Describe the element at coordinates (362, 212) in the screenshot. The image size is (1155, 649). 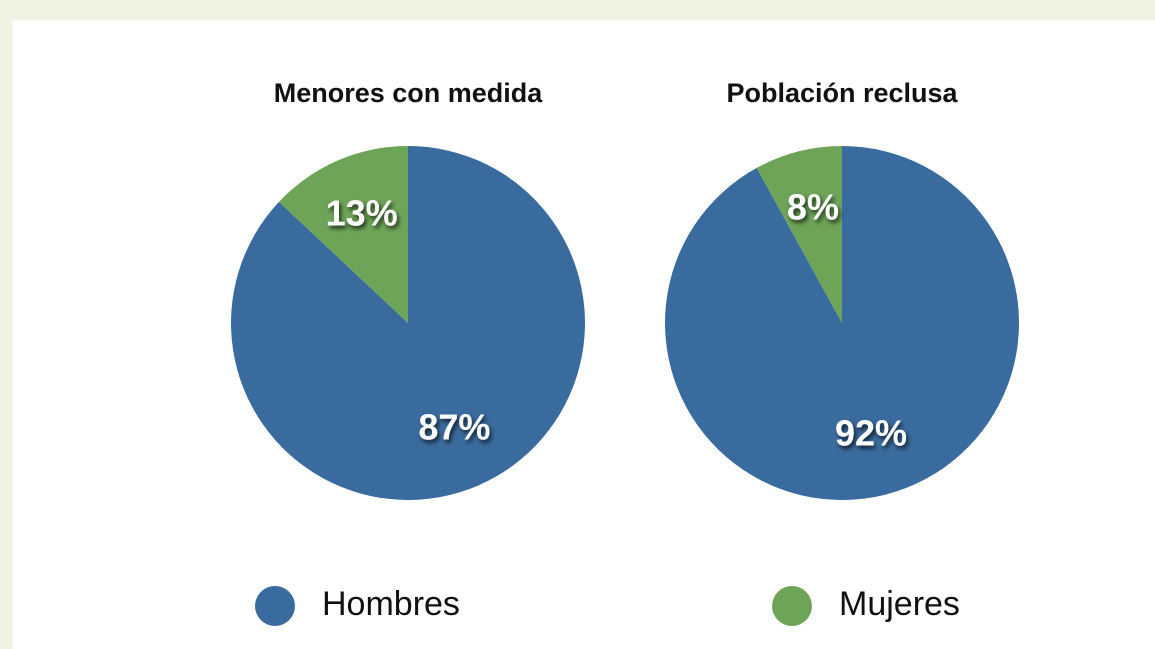
I see `value-label: 13%` at that location.